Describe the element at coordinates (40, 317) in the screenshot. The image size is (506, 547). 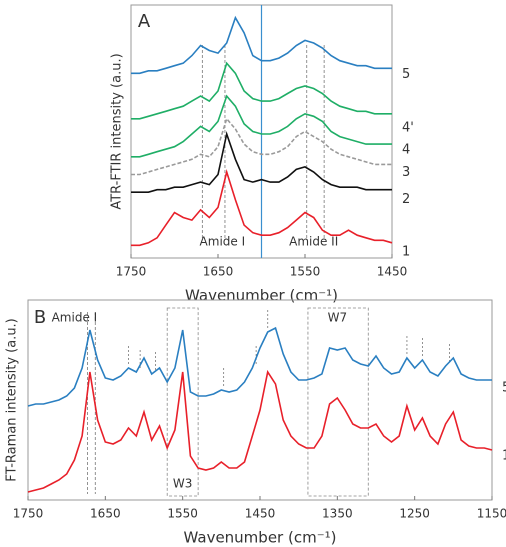
I see `panel-label: B` at that location.